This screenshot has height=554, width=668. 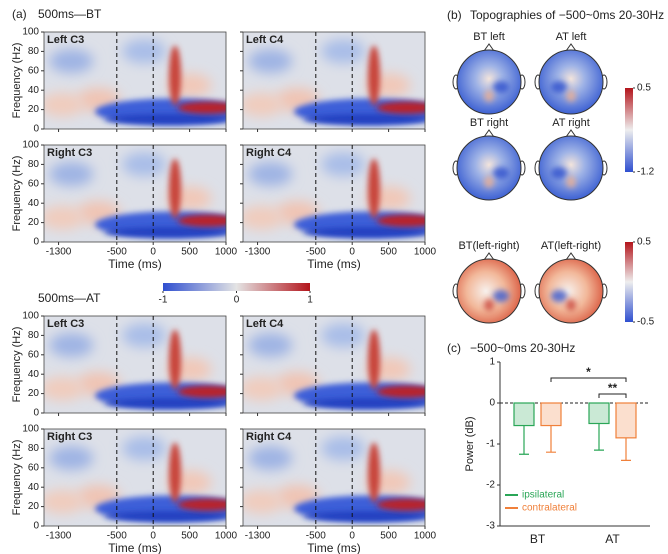 I want to click on colorbar-label: 0.5, so click(x=644, y=242).